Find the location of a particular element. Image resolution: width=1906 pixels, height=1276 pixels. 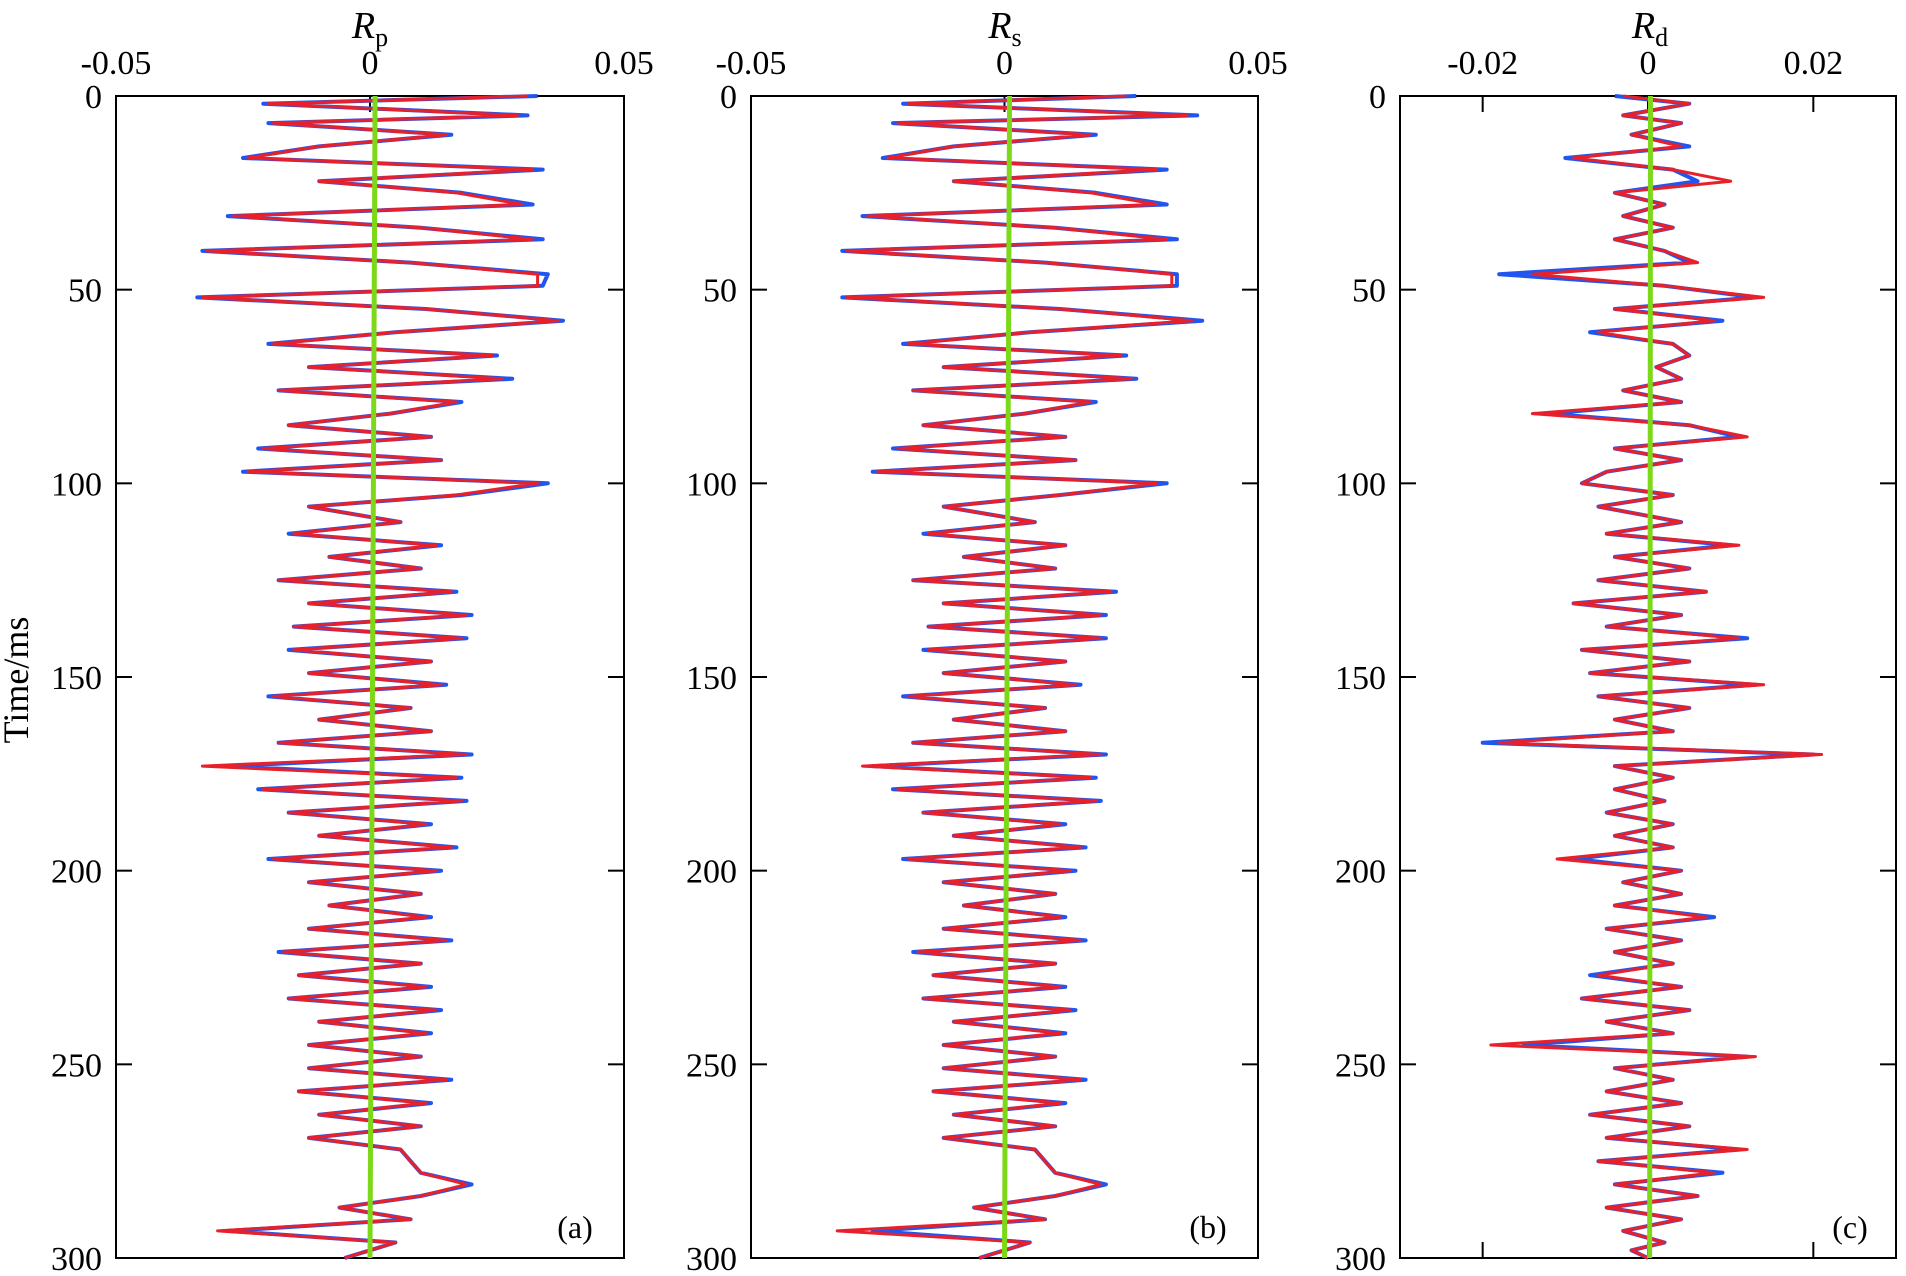

panel-label: (a) is located at coordinates (575, 1227).